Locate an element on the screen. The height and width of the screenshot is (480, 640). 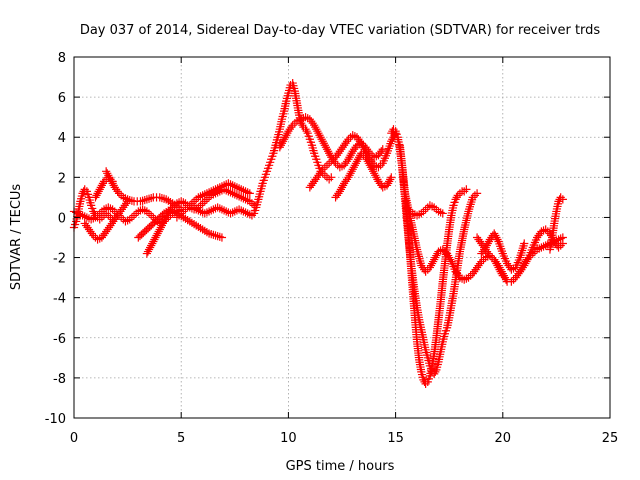
x-tick-label: 10 is located at coordinates (288, 438).